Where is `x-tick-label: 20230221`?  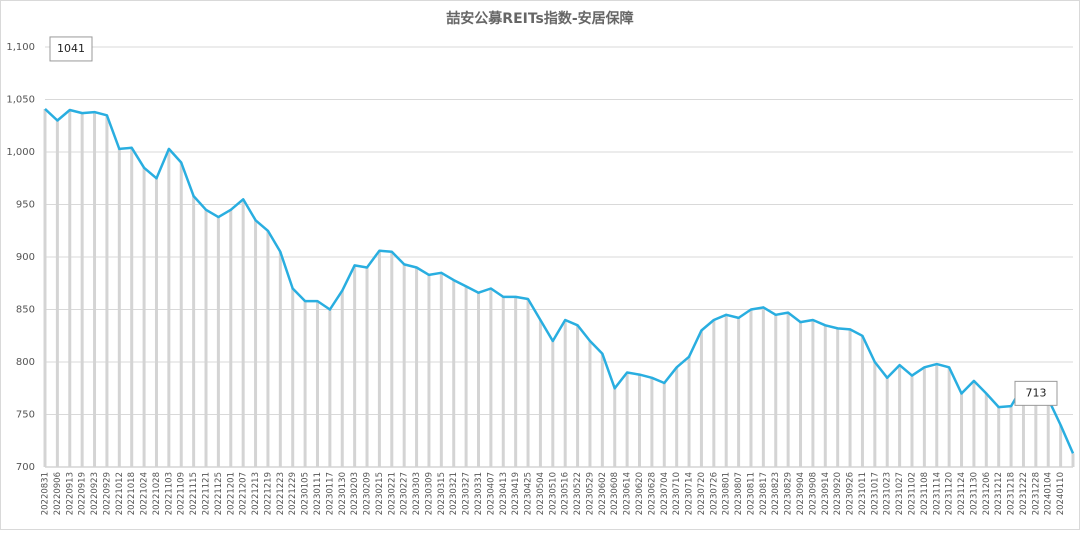
x-tick-label: 20230221 is located at coordinates (392, 493).